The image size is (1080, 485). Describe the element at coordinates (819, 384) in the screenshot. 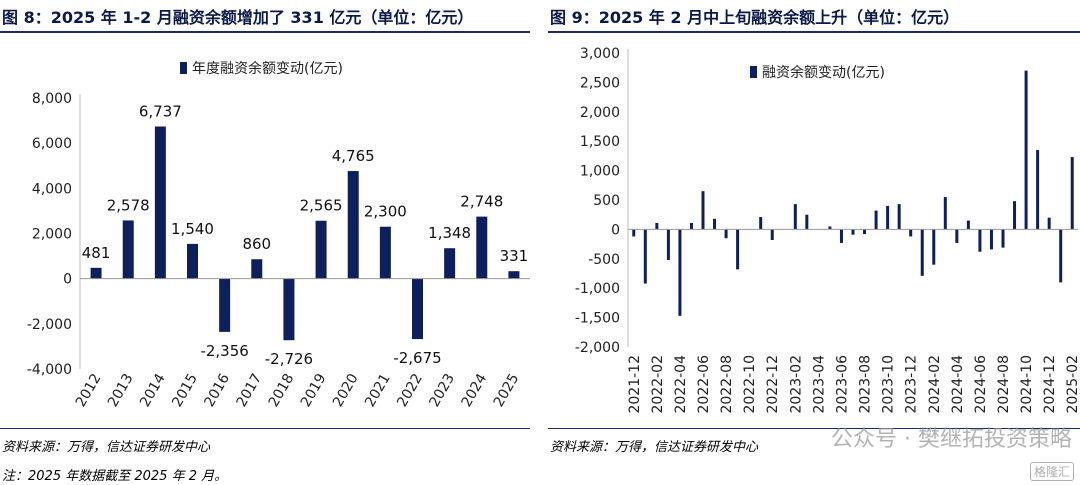

I see `x-tick-label: 2023-04` at that location.